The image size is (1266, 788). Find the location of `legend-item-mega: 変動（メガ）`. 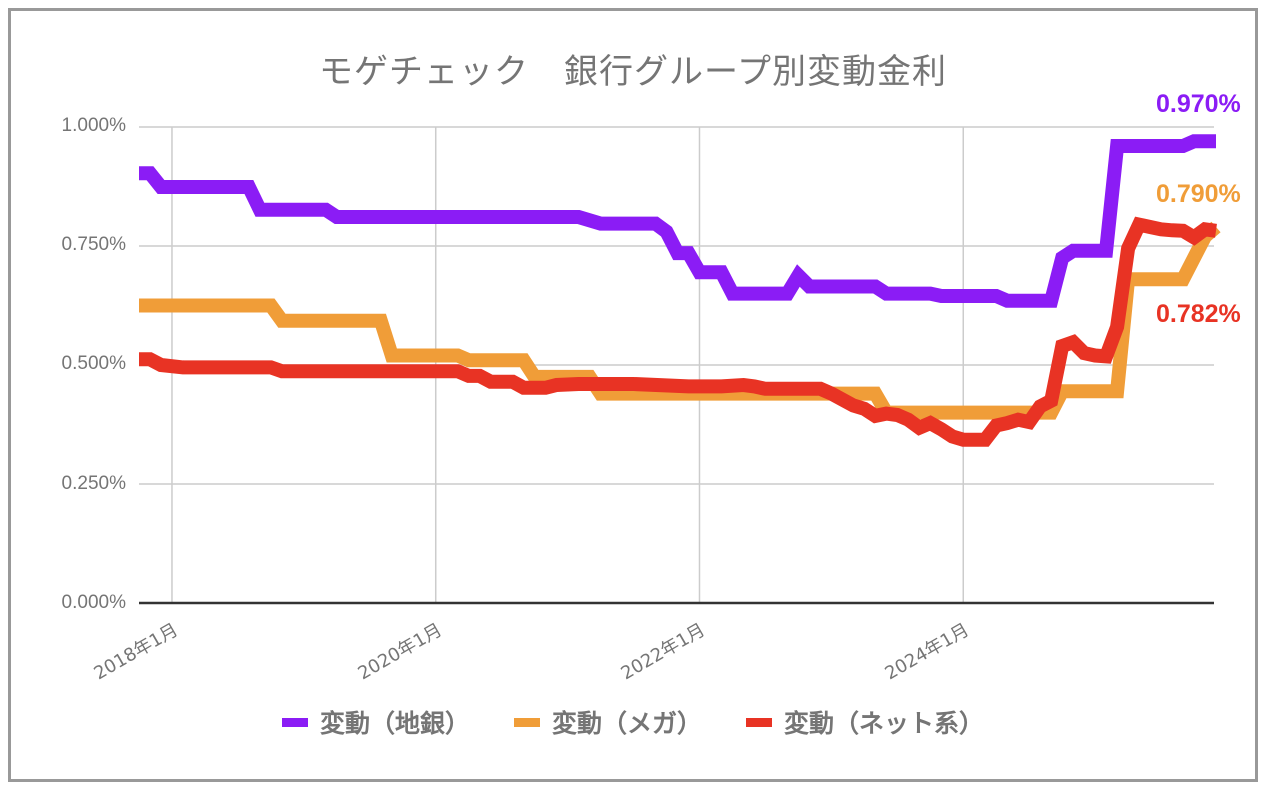

legend-item-mega: 変動（メガ） is located at coordinates (607, 722).